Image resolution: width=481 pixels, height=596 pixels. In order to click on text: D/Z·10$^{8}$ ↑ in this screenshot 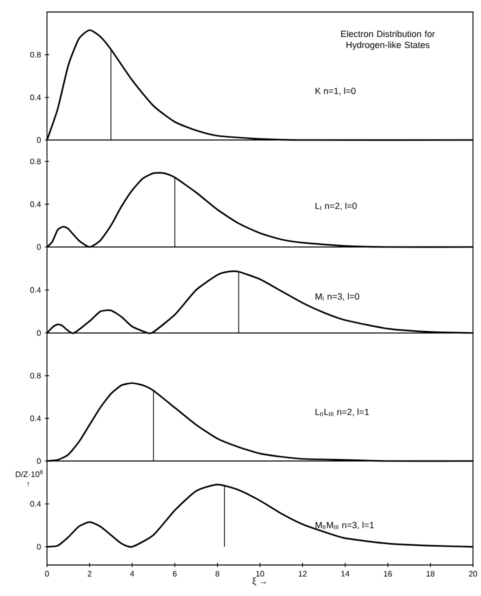, I will do `click(29, 478)`.